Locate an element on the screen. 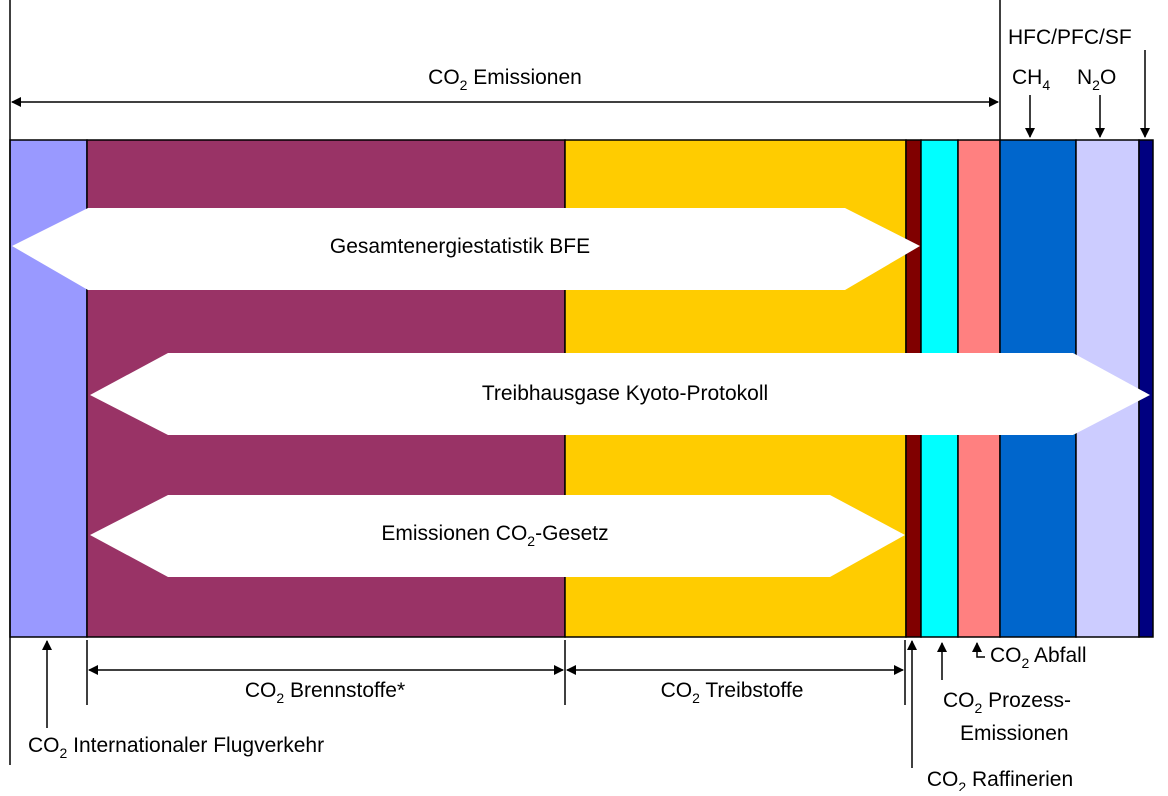 The image size is (1168, 796). label: Emissionen is located at coordinates (1014, 733).